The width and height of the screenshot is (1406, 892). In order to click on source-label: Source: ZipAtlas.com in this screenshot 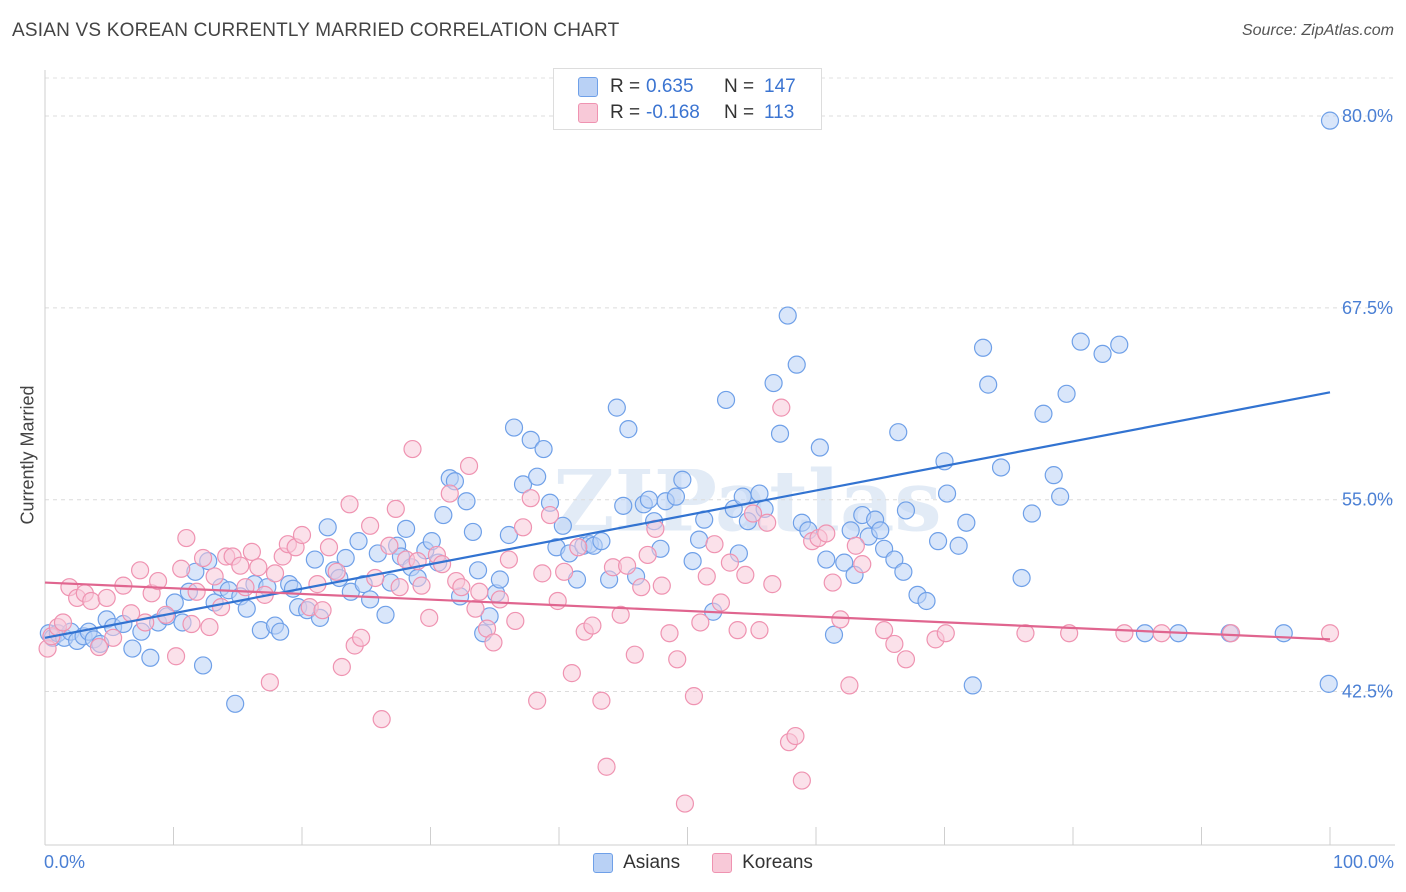, I will do `click(1317, 30)`.